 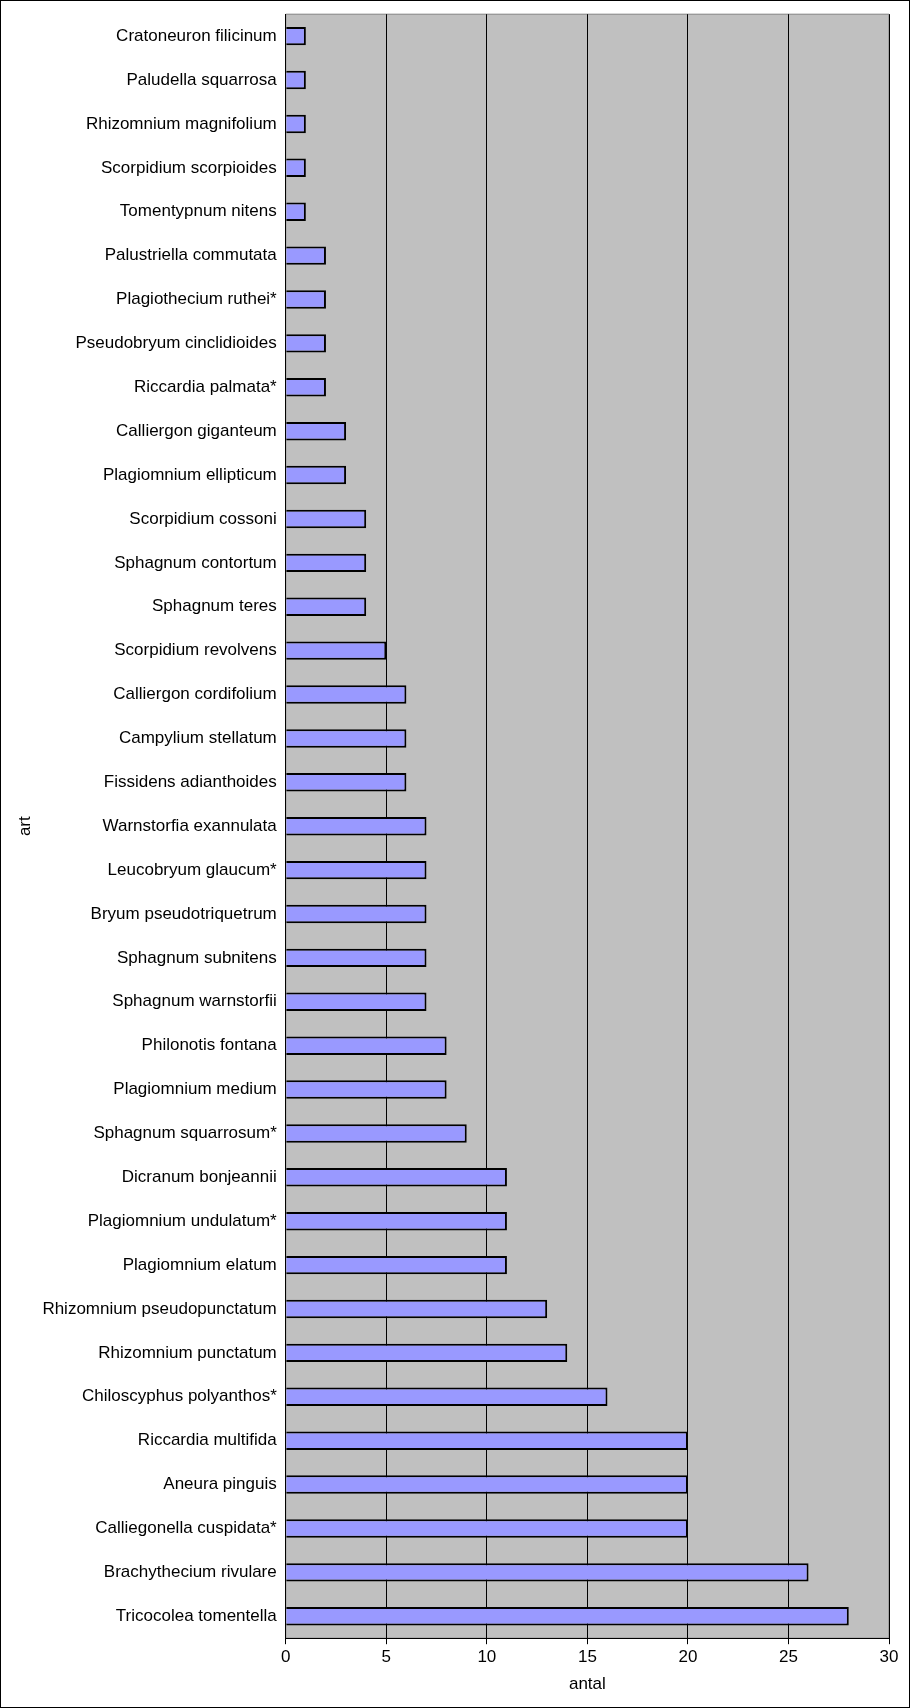 What do you see at coordinates (185, 1133) in the screenshot?
I see `y-tick-label: Sphagnum squarrosum*` at bounding box center [185, 1133].